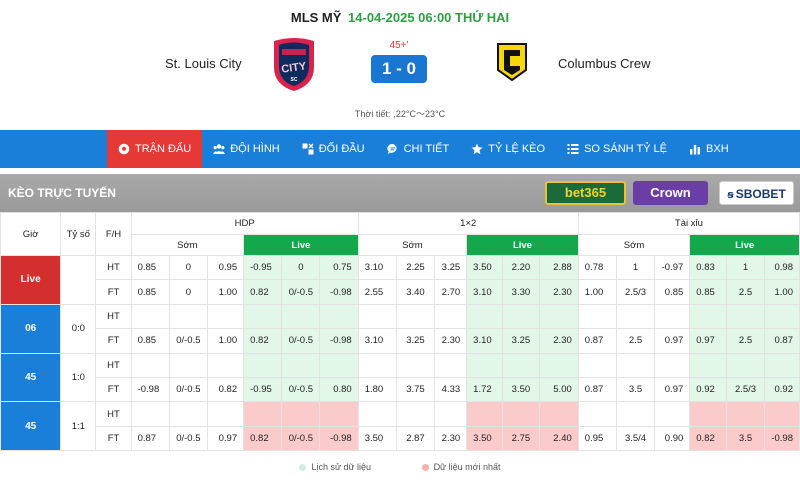 The image size is (800, 482). I want to click on odds-cell-ou-l: 2.5/3, so click(745, 389).